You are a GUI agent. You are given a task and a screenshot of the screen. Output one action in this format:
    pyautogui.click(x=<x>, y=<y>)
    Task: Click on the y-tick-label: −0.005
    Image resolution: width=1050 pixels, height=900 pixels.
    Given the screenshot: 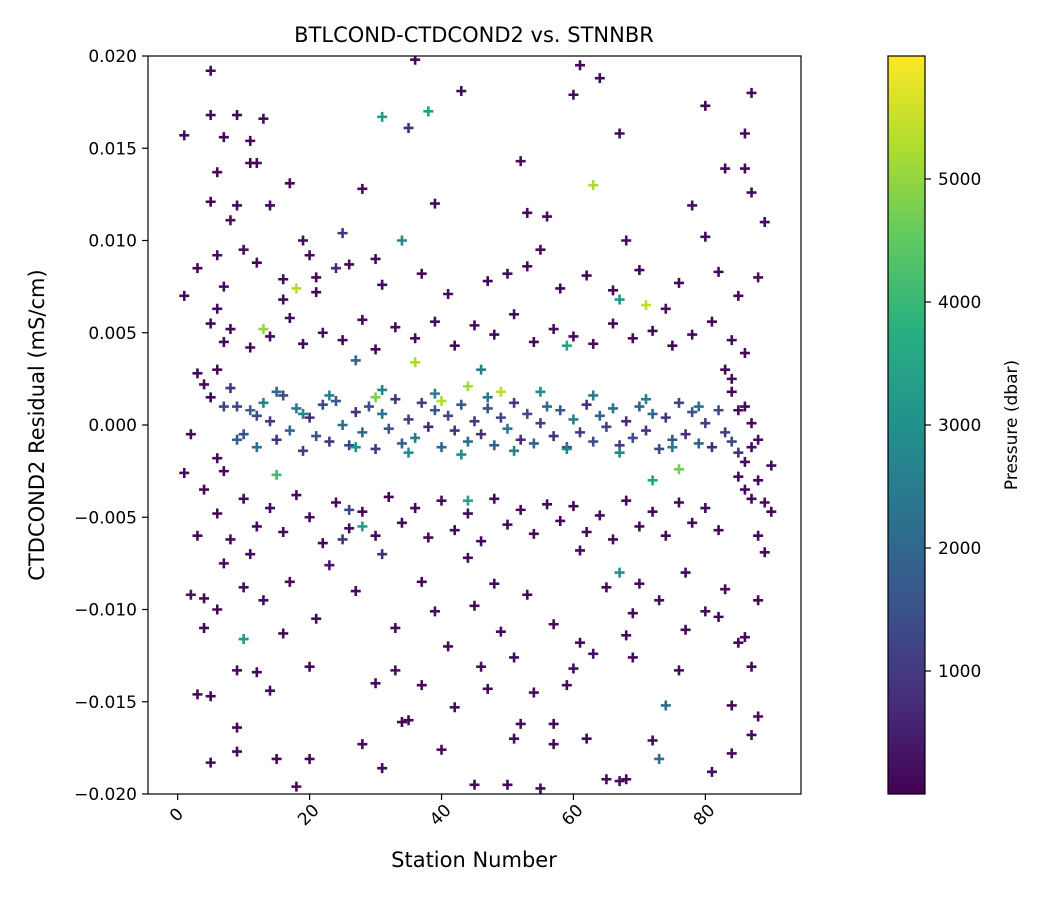 What is the action you would take?
    pyautogui.click(x=105, y=518)
    